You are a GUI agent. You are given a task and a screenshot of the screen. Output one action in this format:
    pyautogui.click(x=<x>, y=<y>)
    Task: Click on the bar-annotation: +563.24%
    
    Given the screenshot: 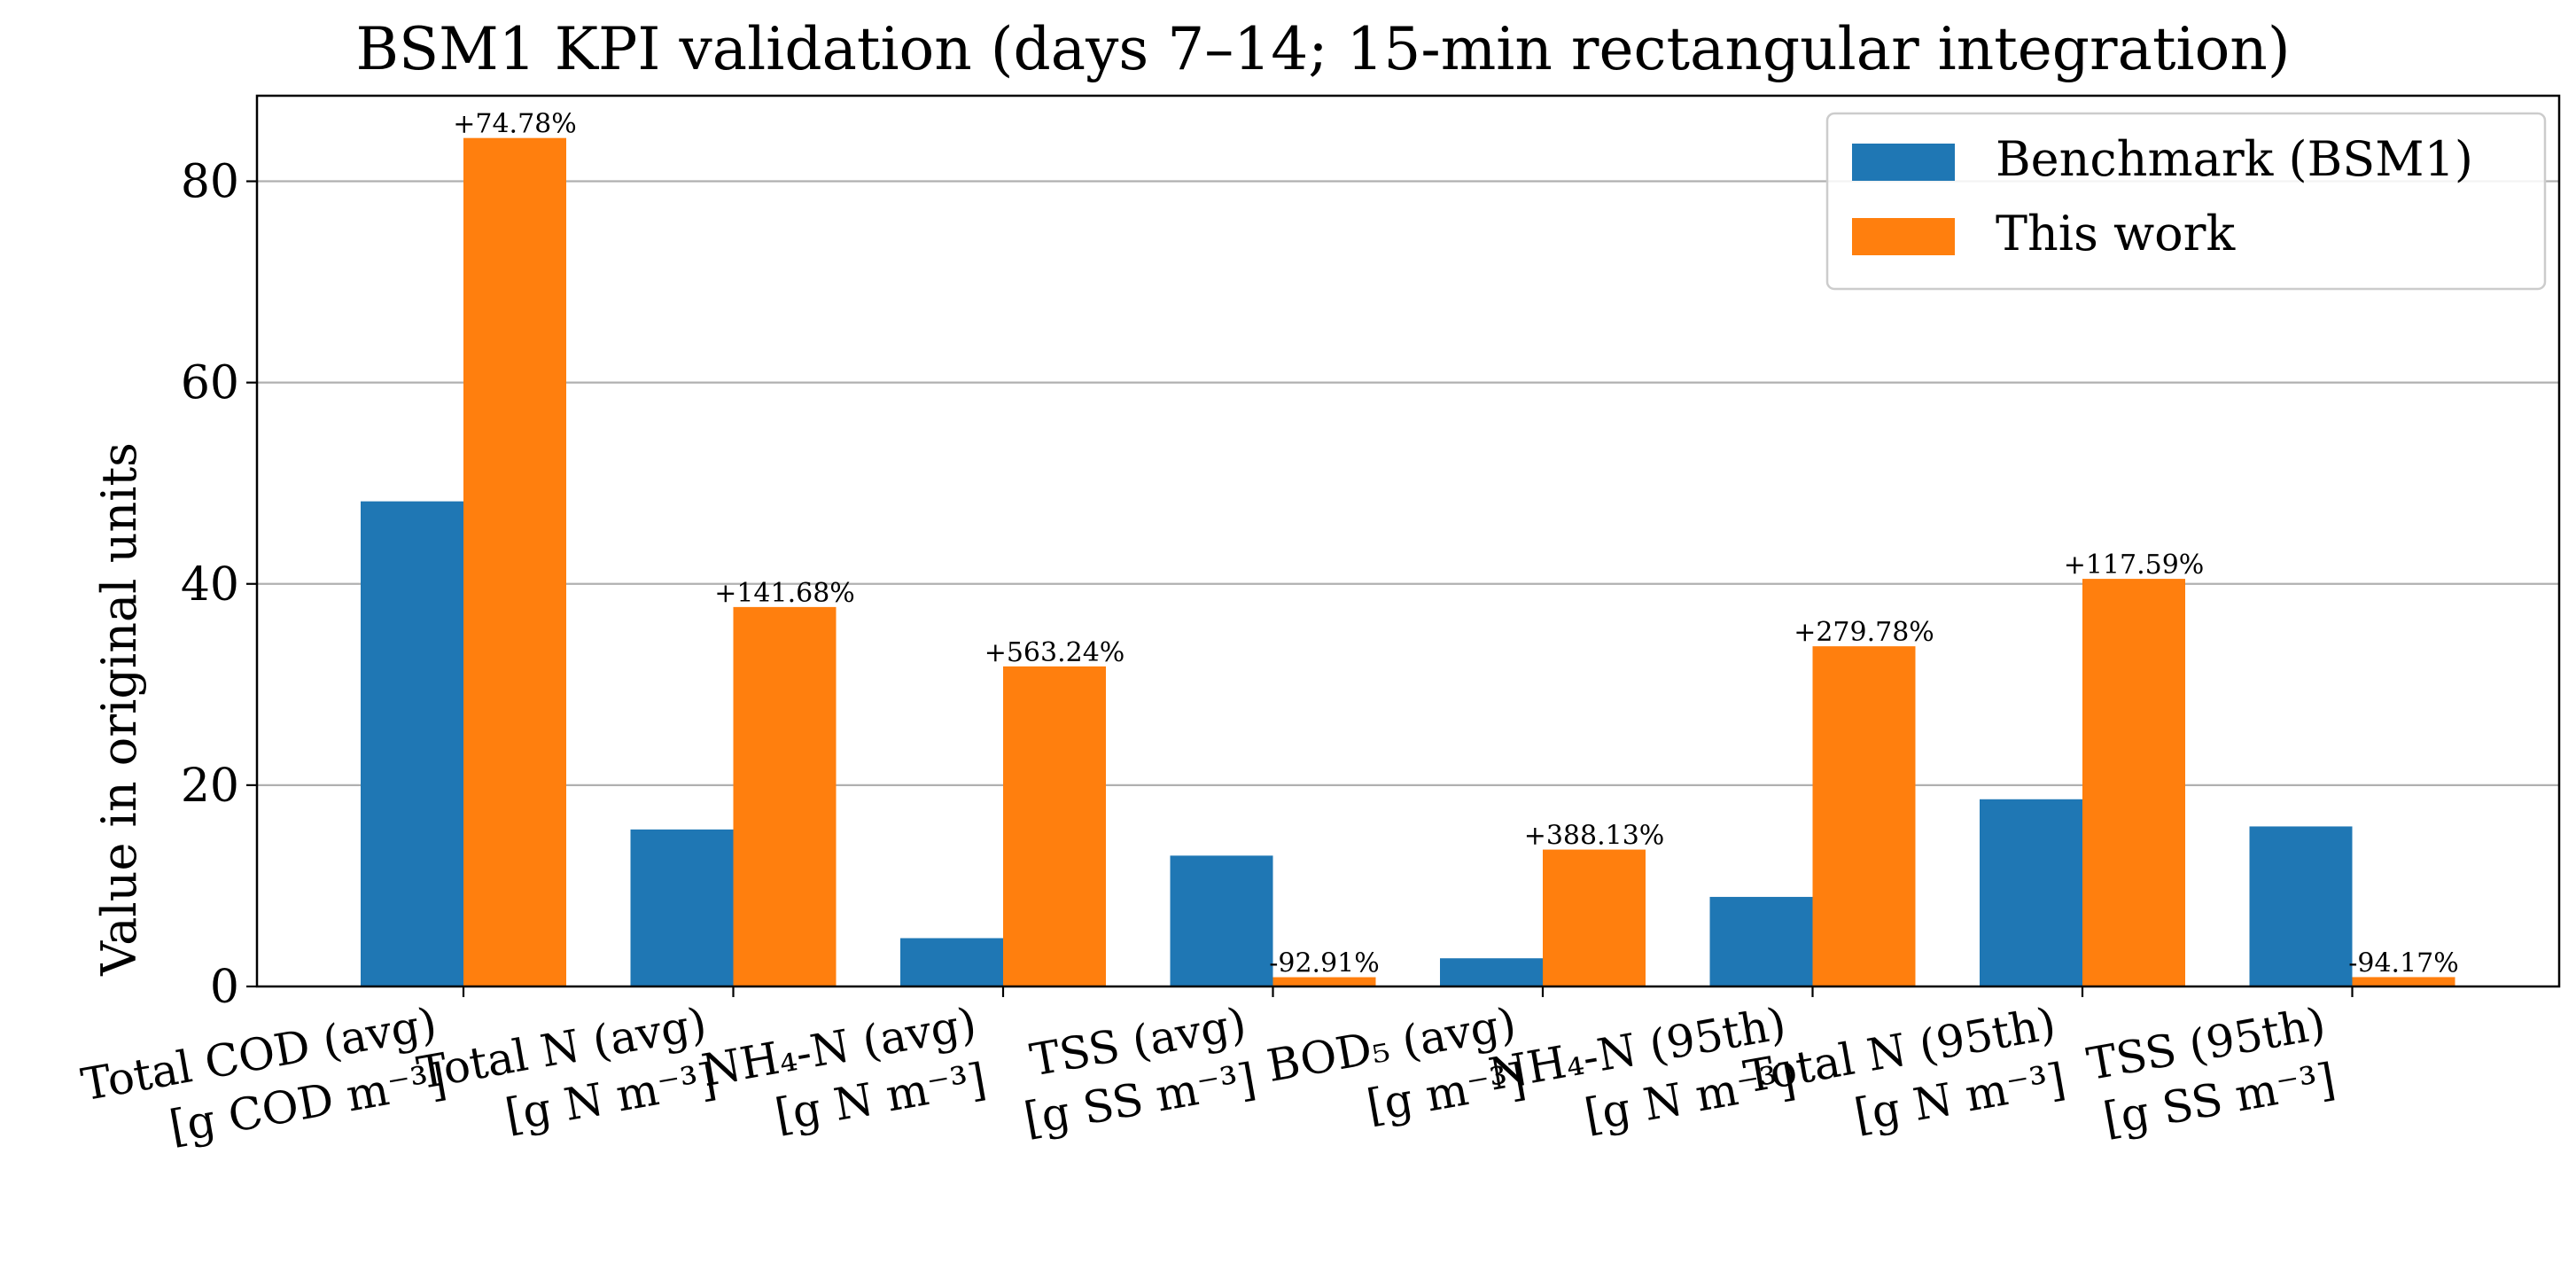 What is the action you would take?
    pyautogui.click(x=1055, y=652)
    